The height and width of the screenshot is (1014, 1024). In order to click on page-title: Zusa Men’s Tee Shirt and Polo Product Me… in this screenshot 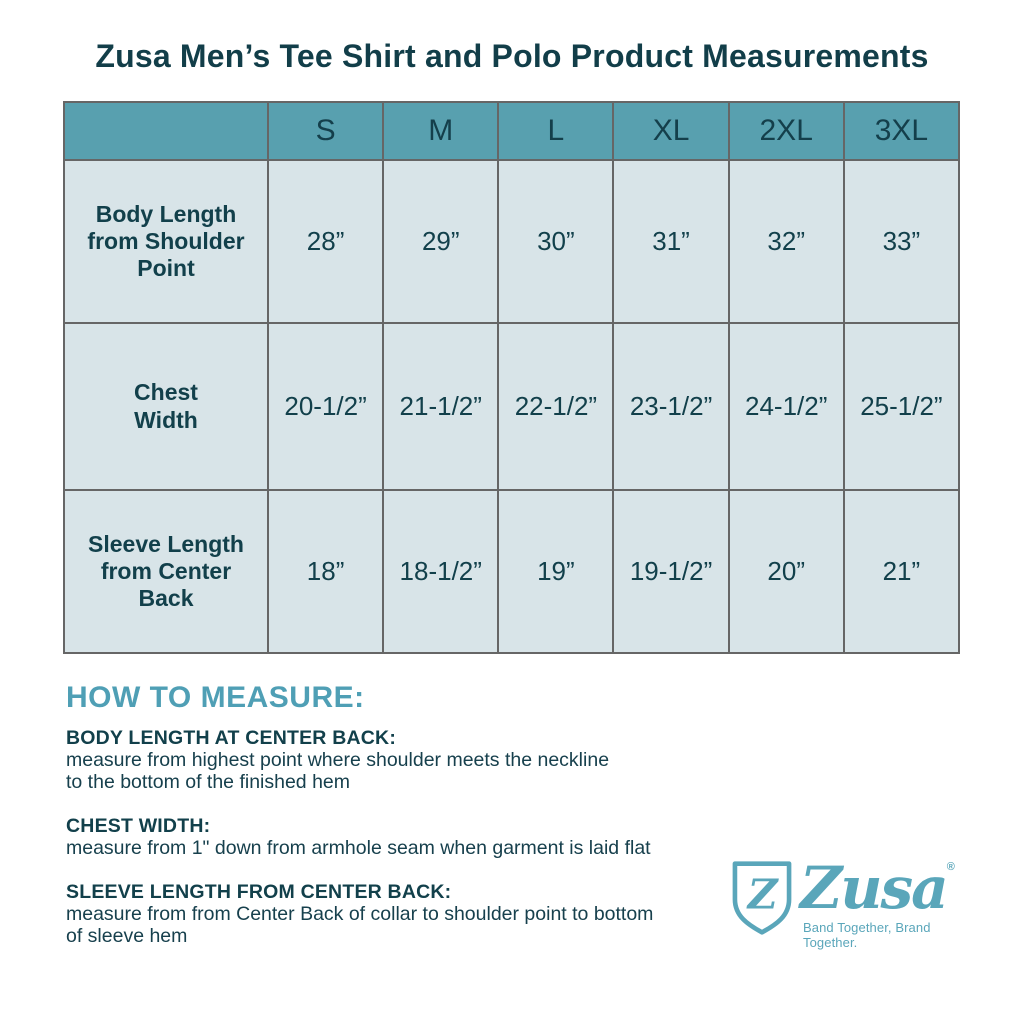, I will do `click(512, 56)`.